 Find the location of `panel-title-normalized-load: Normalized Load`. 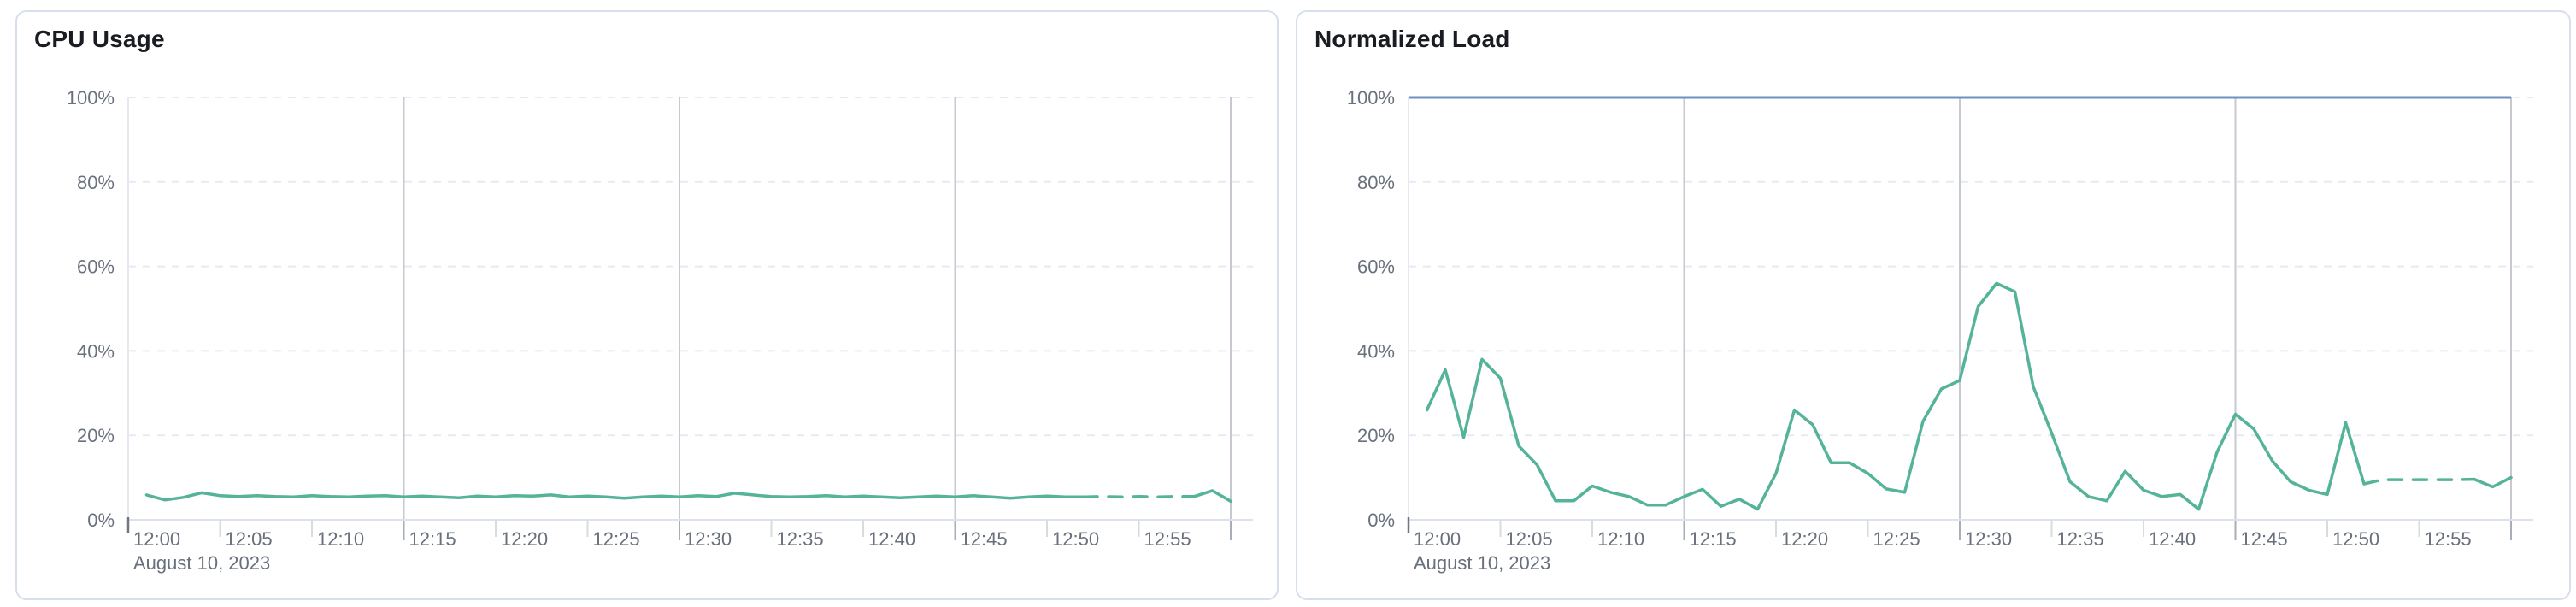

panel-title-normalized-load: Normalized Load is located at coordinates (1412, 39).